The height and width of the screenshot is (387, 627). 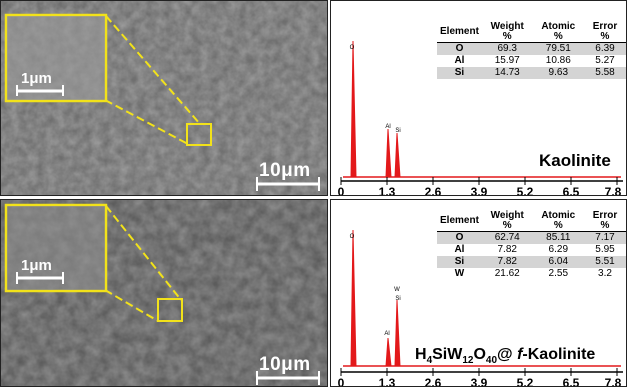 What do you see at coordinates (397, 290) in the screenshot?
I see `peak-label: W` at bounding box center [397, 290].